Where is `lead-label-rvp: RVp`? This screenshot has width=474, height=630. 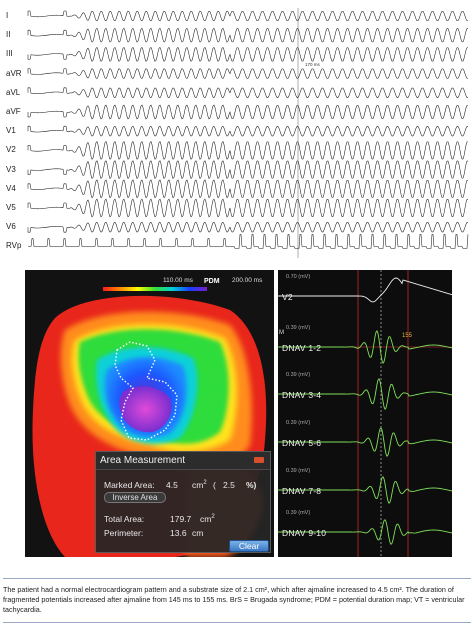
lead-label-rvp: RVp is located at coordinates (14, 246).